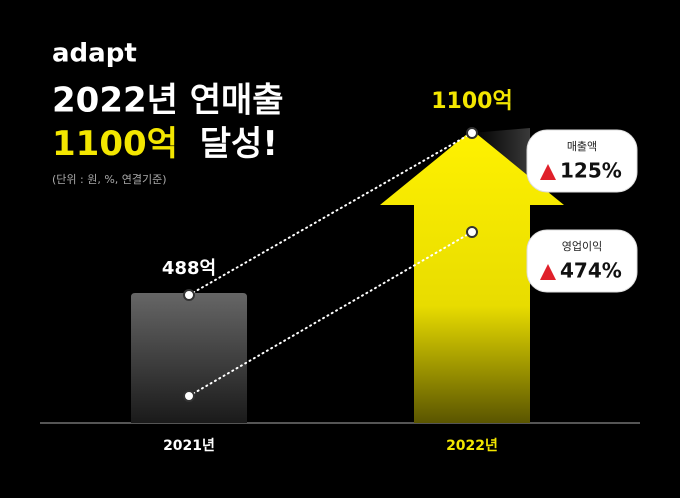 Image resolution: width=680 pixels, height=498 pixels. I want to click on headline-highlight: 1100억, so click(115, 144).